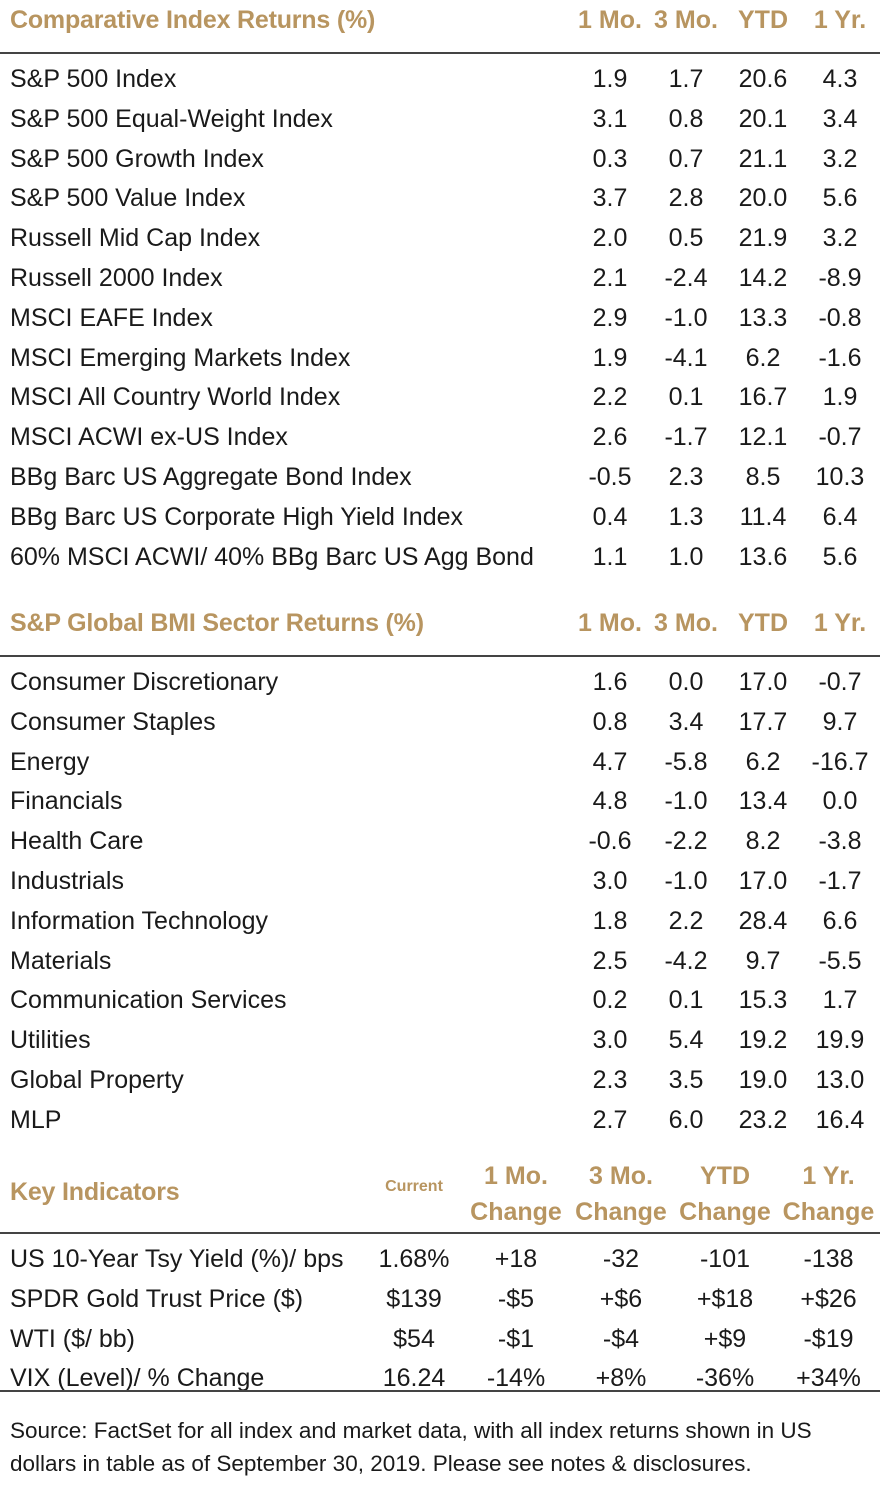  What do you see at coordinates (725, 1259) in the screenshot?
I see `value-cell: -101` at bounding box center [725, 1259].